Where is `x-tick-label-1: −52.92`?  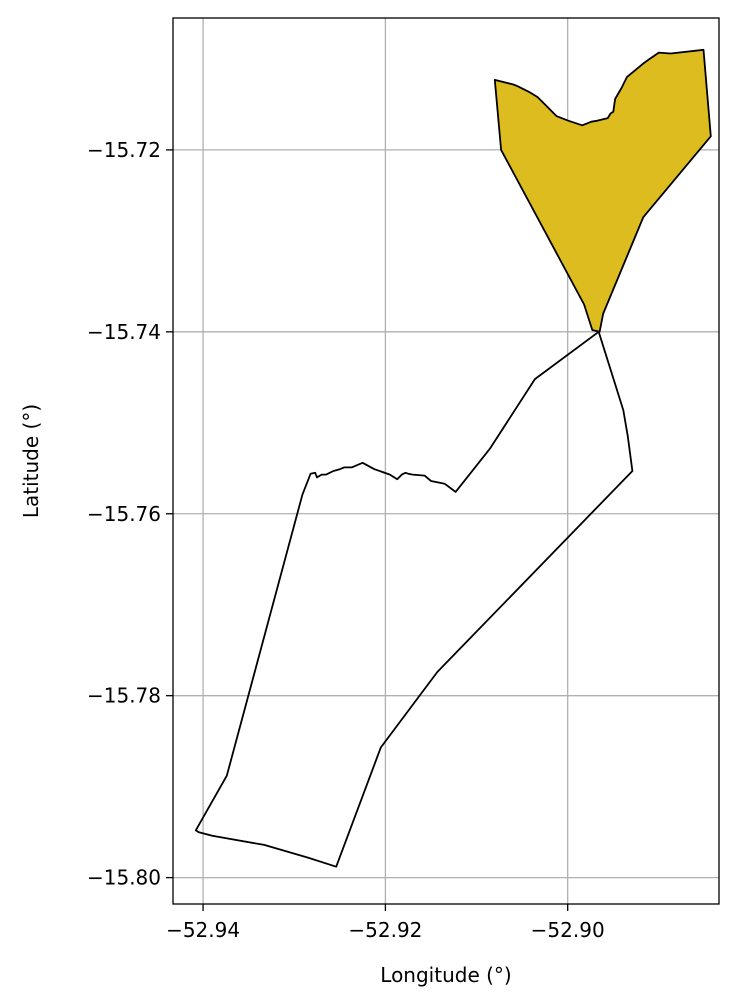
x-tick-label-1: −52.92 is located at coordinates (385, 930).